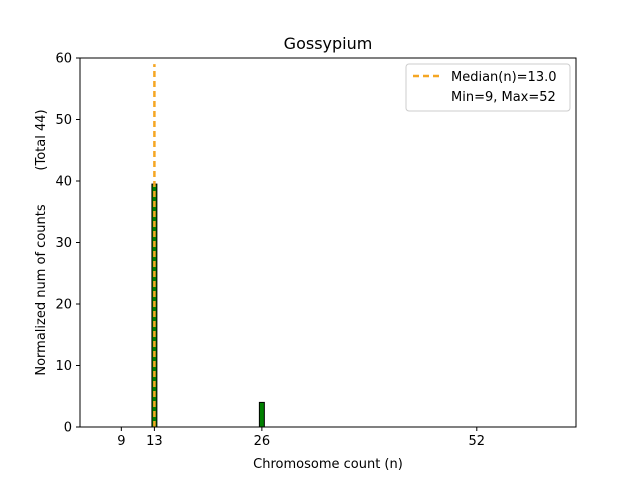 The height and width of the screenshot is (480, 640). I want to click on x-tick-label-3: 52, so click(477, 441).